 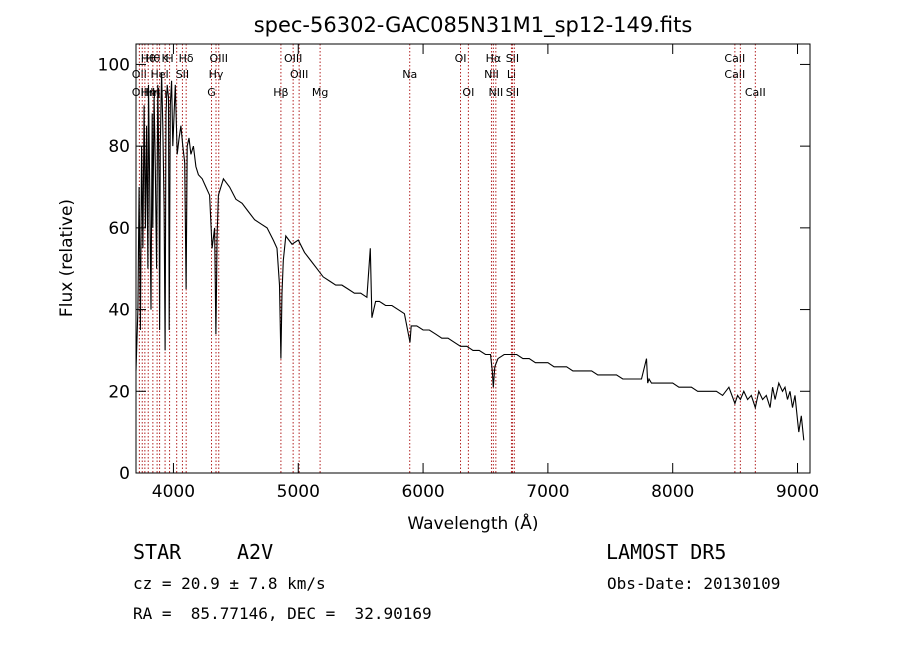 I want to click on observation-date: Obs-Date: 20130109, so click(x=694, y=583).